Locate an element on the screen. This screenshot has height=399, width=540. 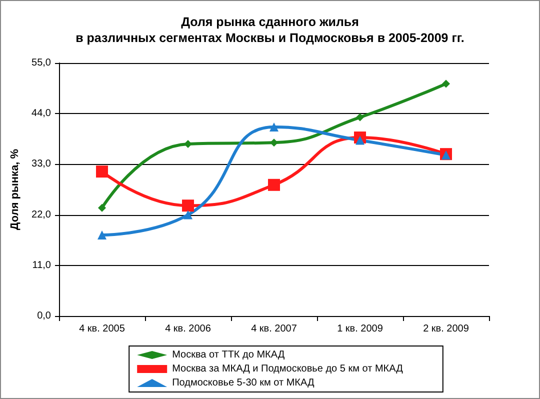
chart-title: Доля рынка сданного жилья в различных сегментах Москвы и Подмосковья в 2005-2009 гг. is located at coordinates (270, 30).